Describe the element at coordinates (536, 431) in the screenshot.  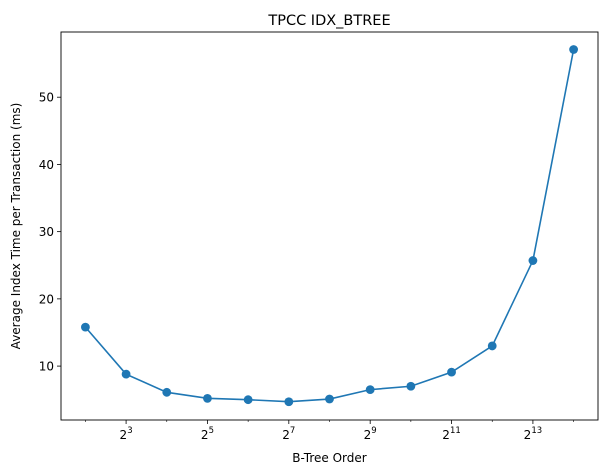
I see `x-tick-exponent: 13` at that location.